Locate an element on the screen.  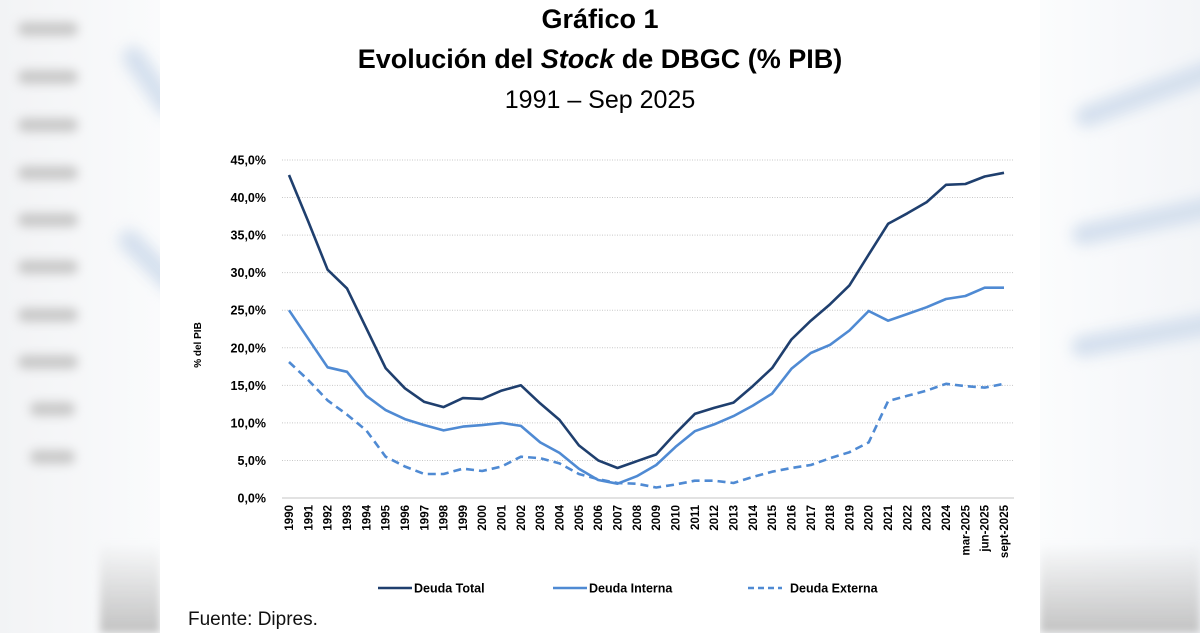
y-tick-label: 0,0% is located at coordinates (252, 499).